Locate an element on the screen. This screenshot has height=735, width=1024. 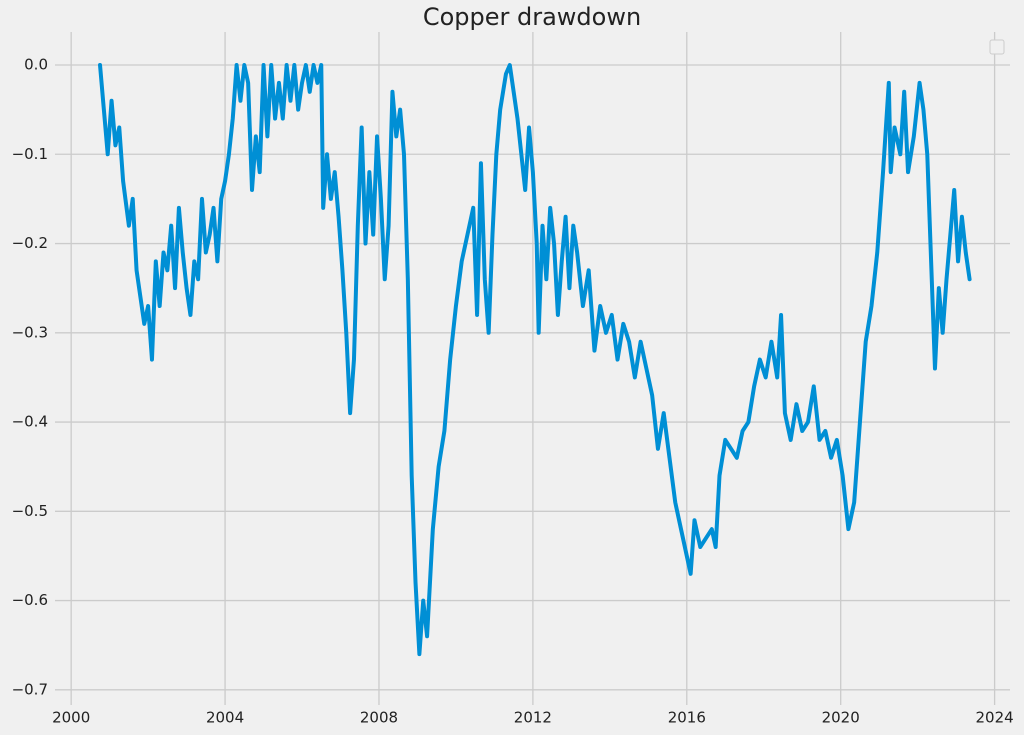
y-tick-label: −0.4 is located at coordinates (30, 422).